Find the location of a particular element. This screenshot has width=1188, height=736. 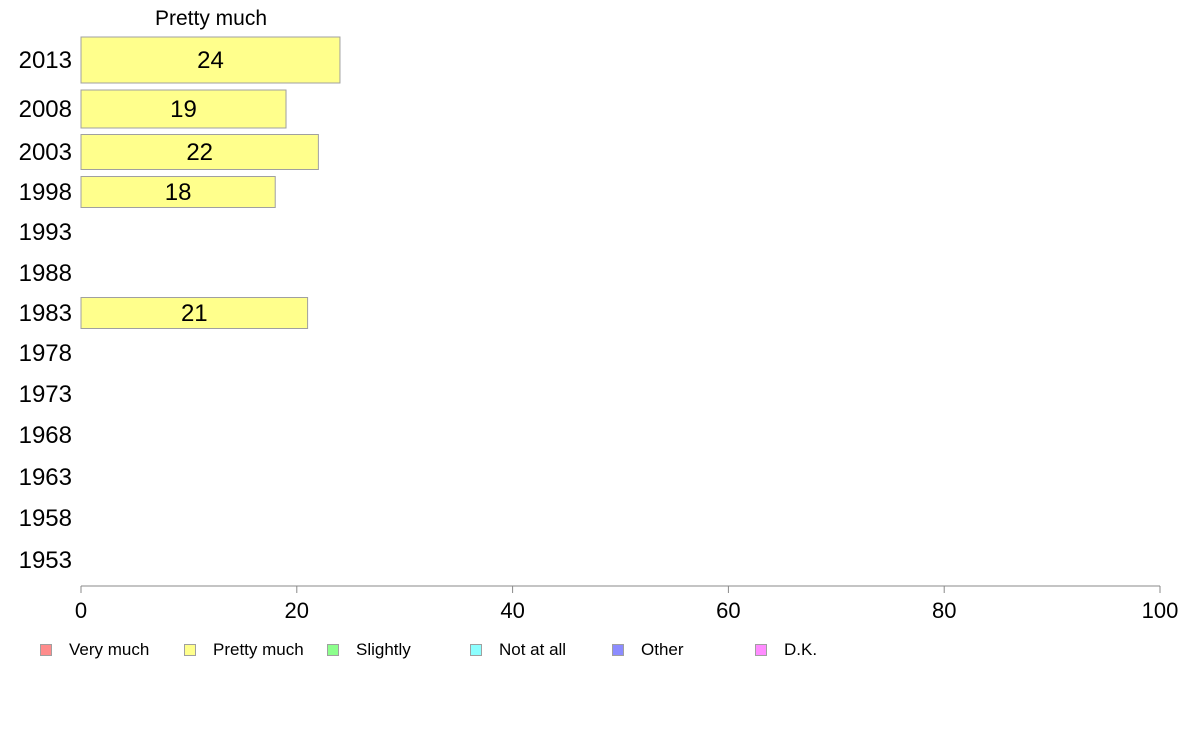

legend-item-very-much: Very much is located at coordinates (94, 650).